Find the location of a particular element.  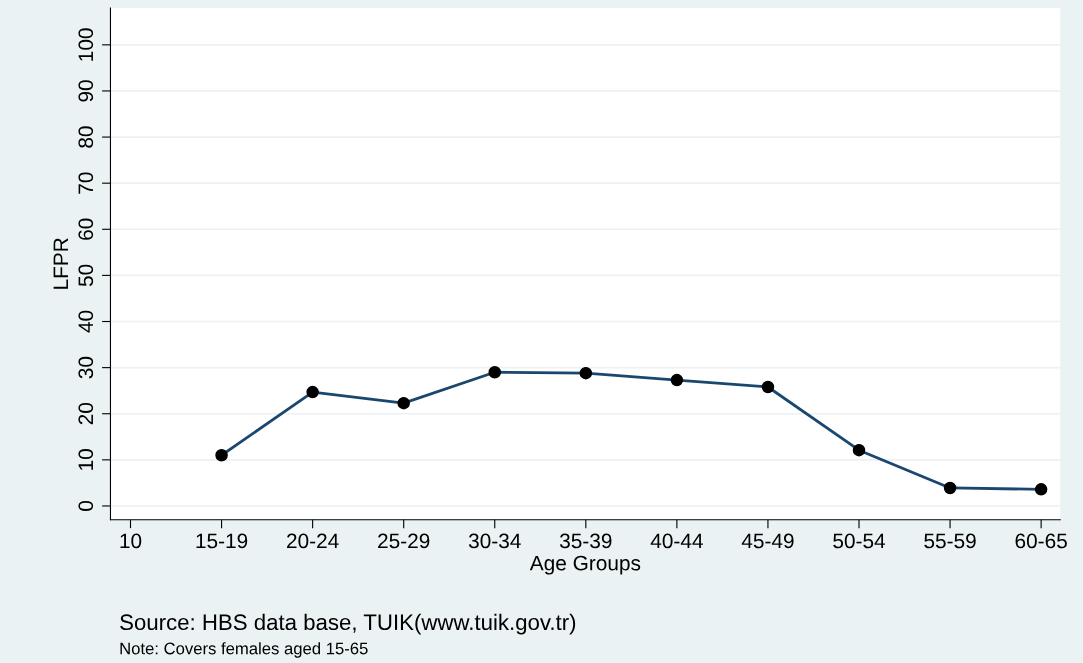

y-tick-label: 30 is located at coordinates (86, 367).